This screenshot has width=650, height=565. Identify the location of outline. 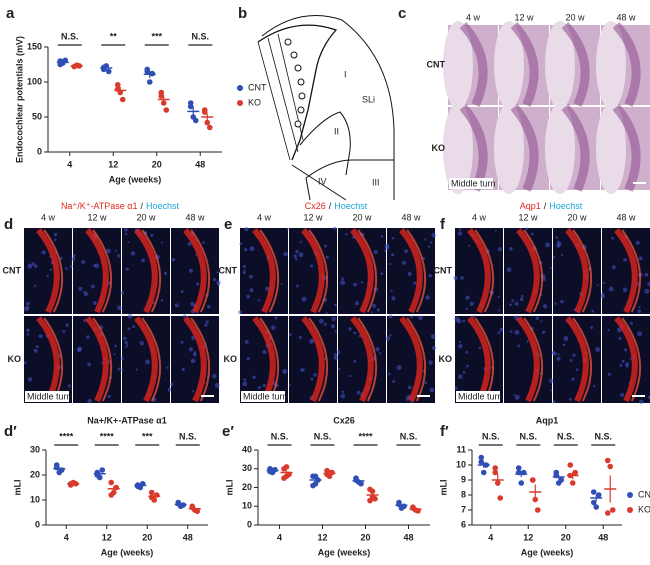
(349, 169).